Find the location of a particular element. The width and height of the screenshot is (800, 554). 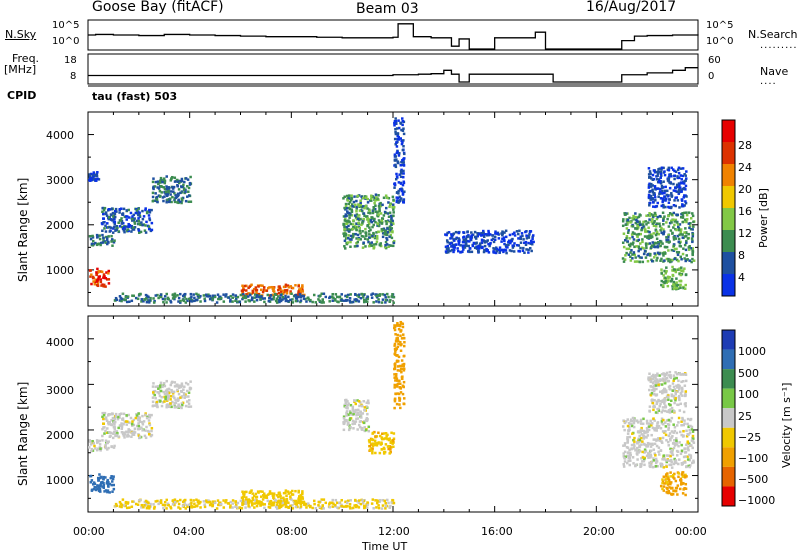

velocity-cbar-tick-neg100: −100 is located at coordinates (753, 458).